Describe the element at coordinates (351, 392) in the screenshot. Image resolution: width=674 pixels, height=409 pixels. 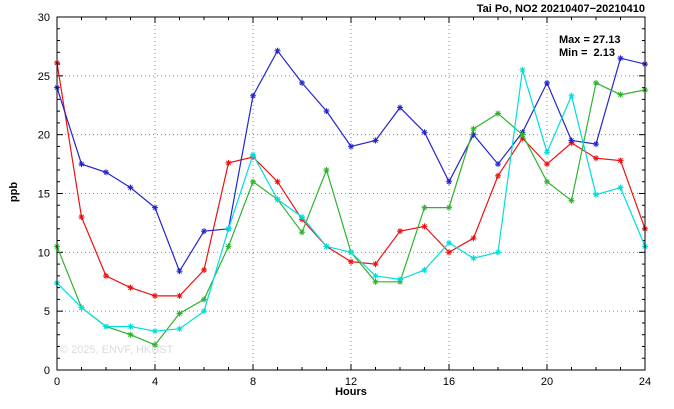
I see `x-axis-label: Hours` at that location.